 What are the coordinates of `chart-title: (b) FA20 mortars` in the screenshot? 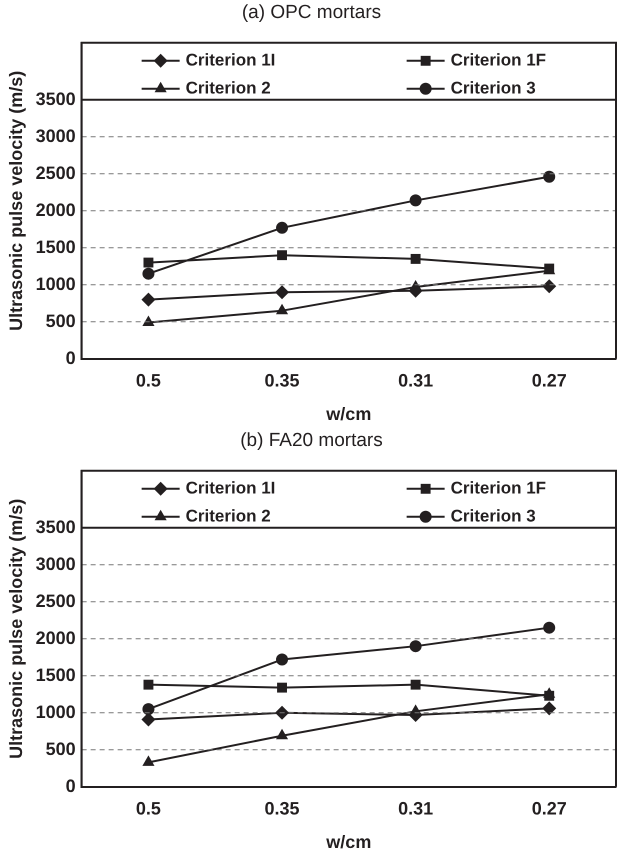 It's located at (311, 441).